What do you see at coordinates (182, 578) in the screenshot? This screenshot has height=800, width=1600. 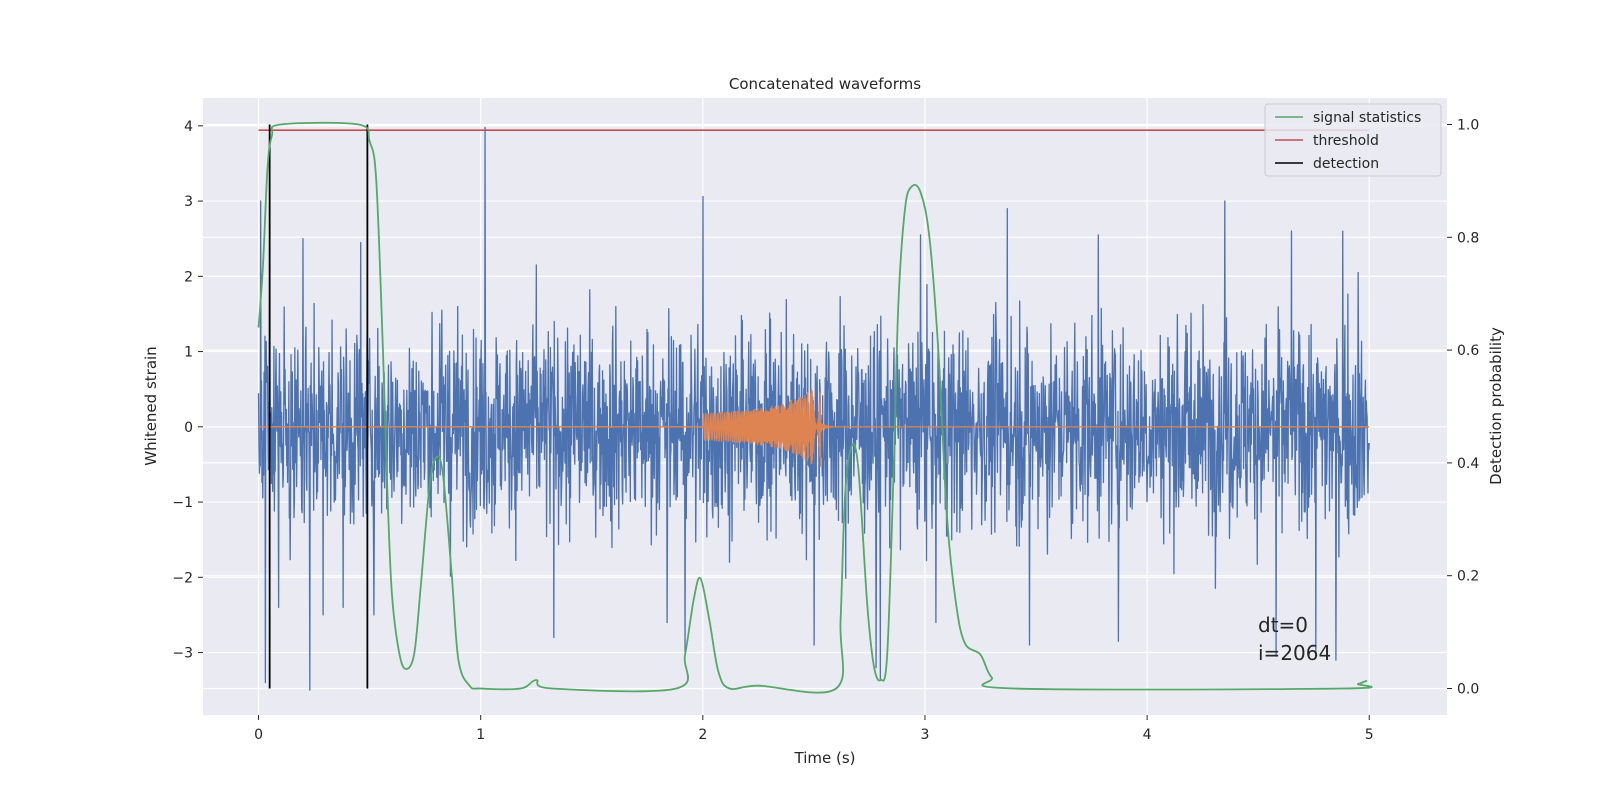 I see `y-tick-label: −2` at bounding box center [182, 578].